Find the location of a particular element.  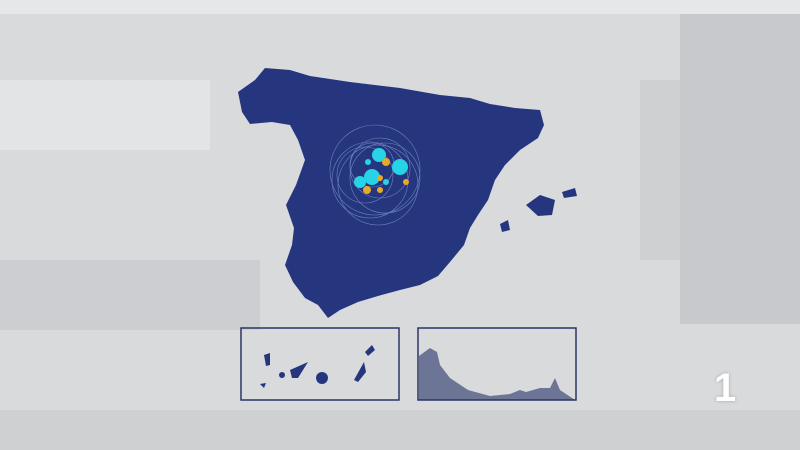

seismic-rings is located at coordinates (375, 175).